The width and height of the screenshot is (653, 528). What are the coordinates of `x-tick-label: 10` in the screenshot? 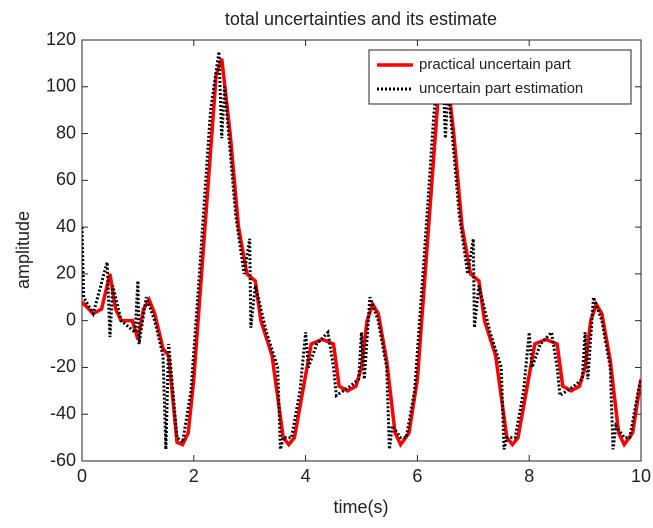 It's located at (641, 476).